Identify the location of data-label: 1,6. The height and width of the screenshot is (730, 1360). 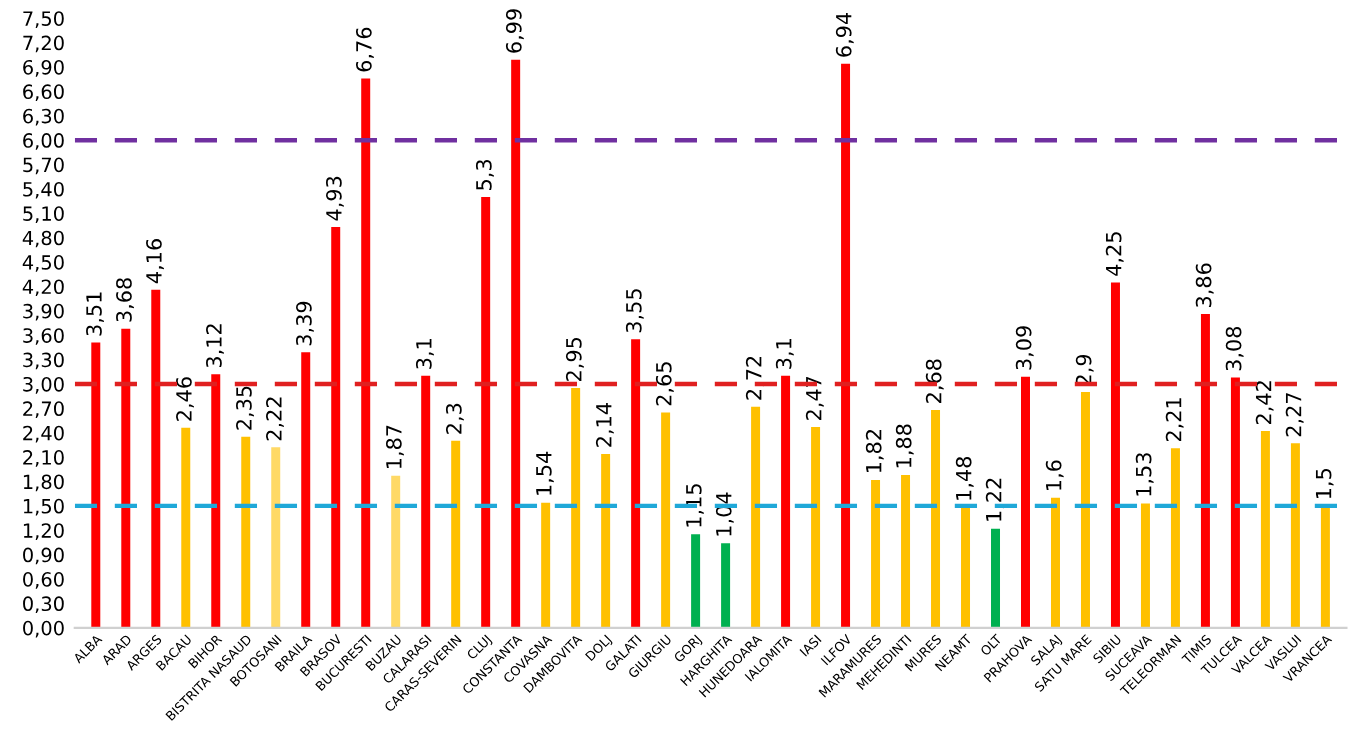
(1054, 475).